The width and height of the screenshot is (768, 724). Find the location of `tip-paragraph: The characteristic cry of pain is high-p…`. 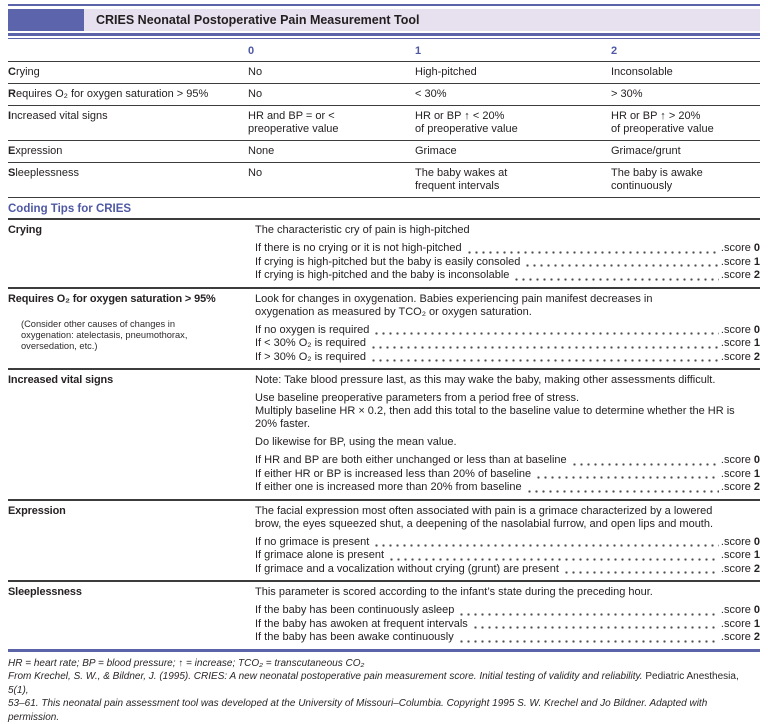

tip-paragraph: The characteristic cry of pain is high-p… is located at coordinates (507, 230).